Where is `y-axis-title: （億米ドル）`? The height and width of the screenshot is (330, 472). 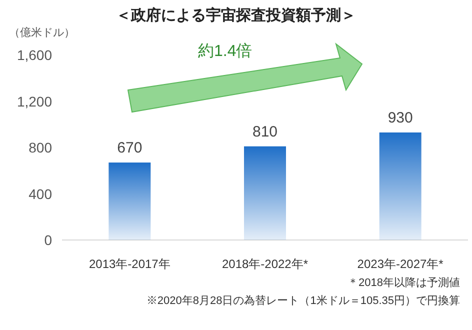
y-axis-title: （億米ドル） is located at coordinates (42, 32).